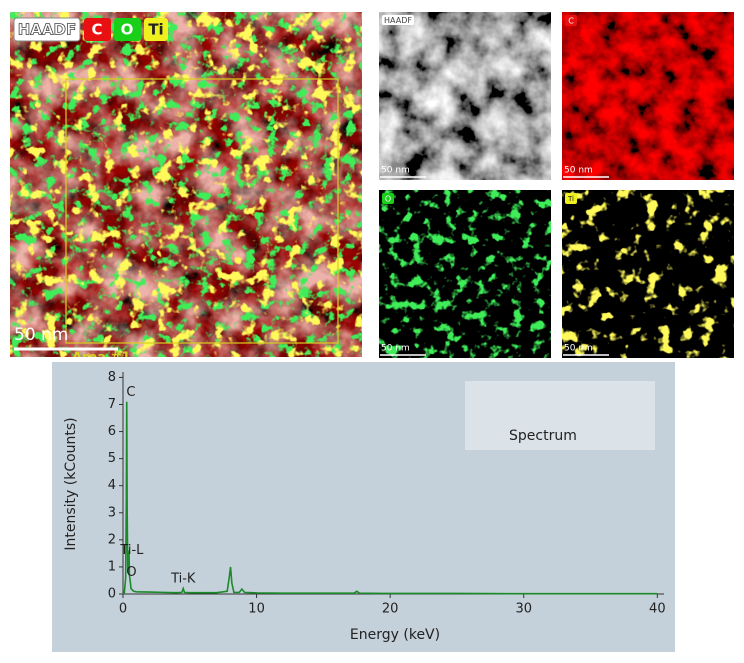 Image resolution: width=744 pixels, height=663 pixels. What do you see at coordinates (96, 30) in the screenshot?
I see `badge-c: C` at bounding box center [96, 30].